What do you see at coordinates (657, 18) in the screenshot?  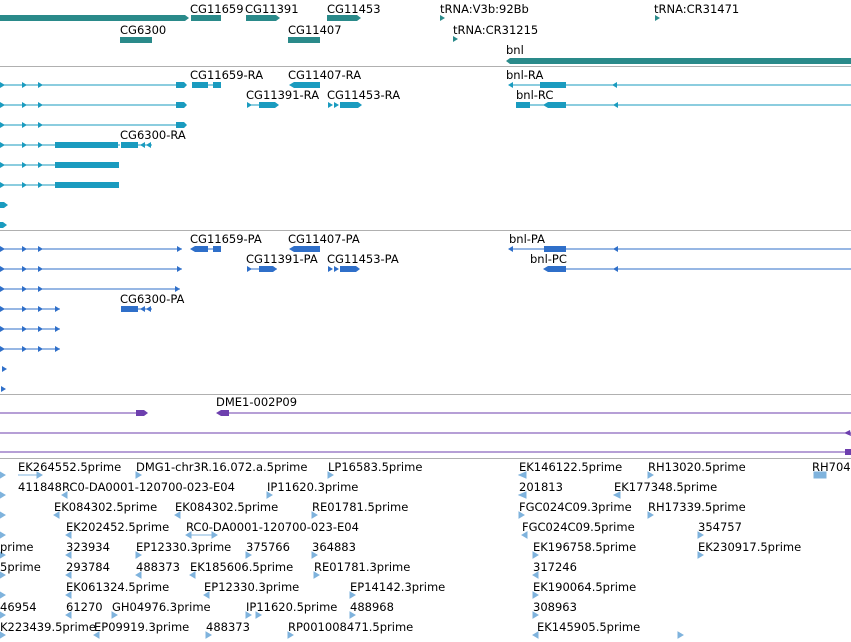 I see `gene-feature-trna-cr31471` at bounding box center [657, 18].